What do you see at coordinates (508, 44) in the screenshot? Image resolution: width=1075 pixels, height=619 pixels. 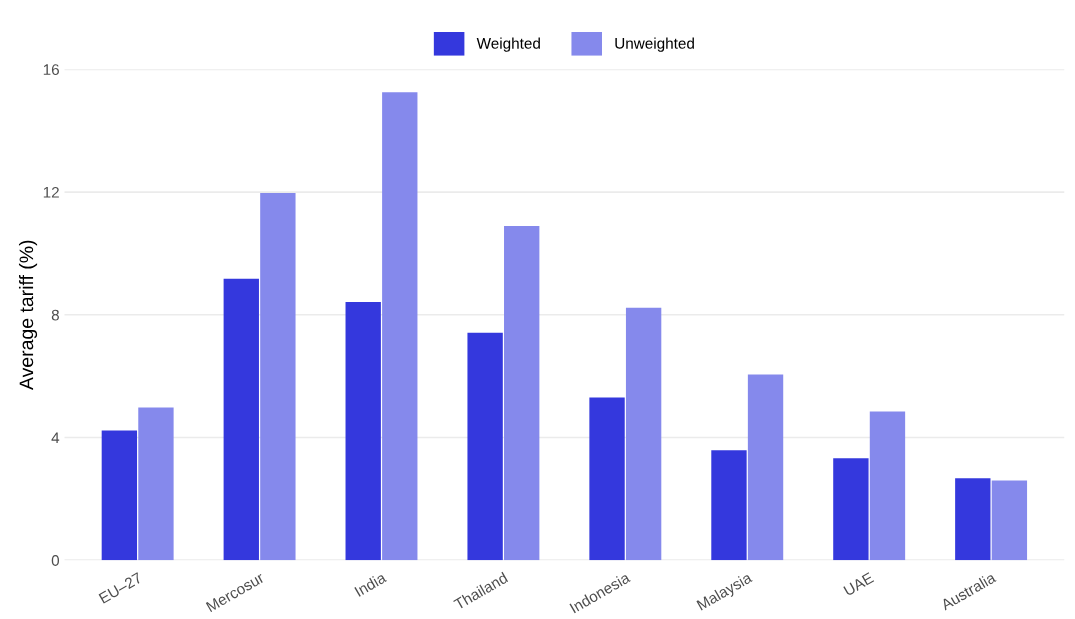 I see `legend-label: Weighted` at bounding box center [508, 44].